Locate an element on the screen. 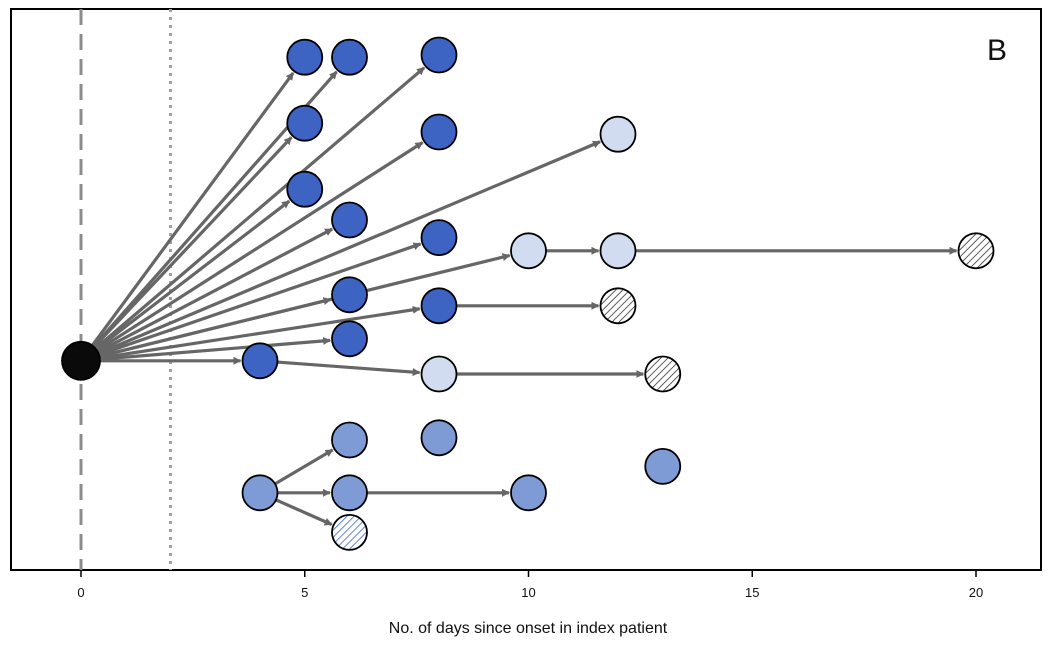 This screenshot has height=651, width=1050. x-axis-ticks: 0 5 10 15 20 is located at coordinates (530, 585).